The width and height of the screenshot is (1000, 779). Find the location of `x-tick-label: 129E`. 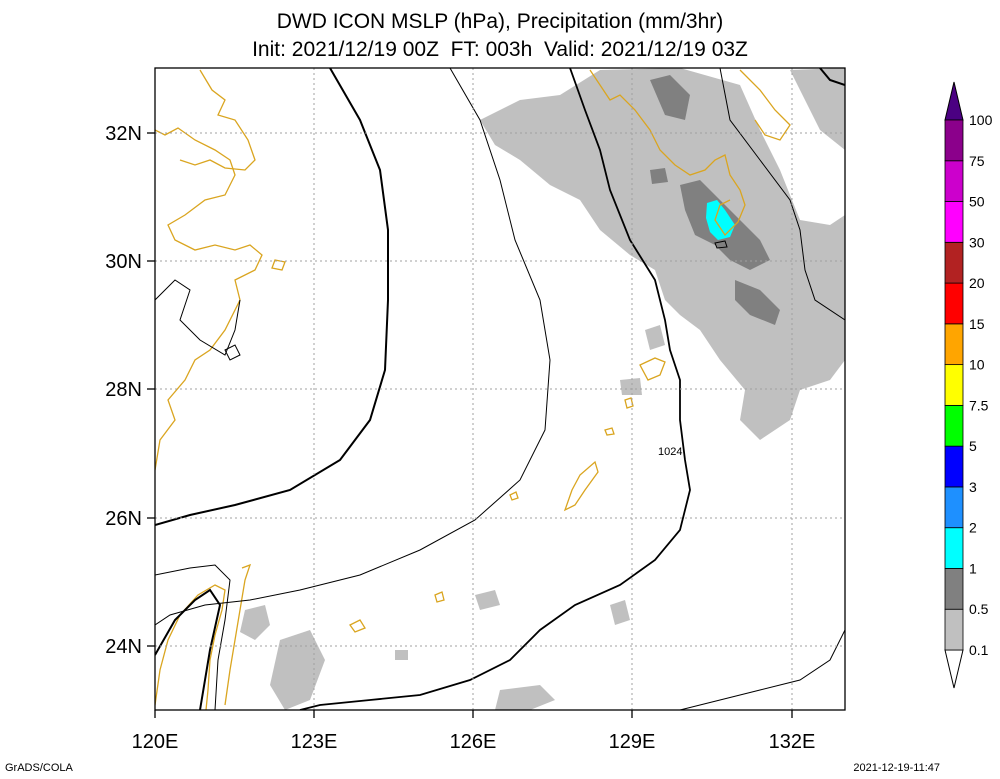

x-tick-label: 129E is located at coordinates (632, 742).